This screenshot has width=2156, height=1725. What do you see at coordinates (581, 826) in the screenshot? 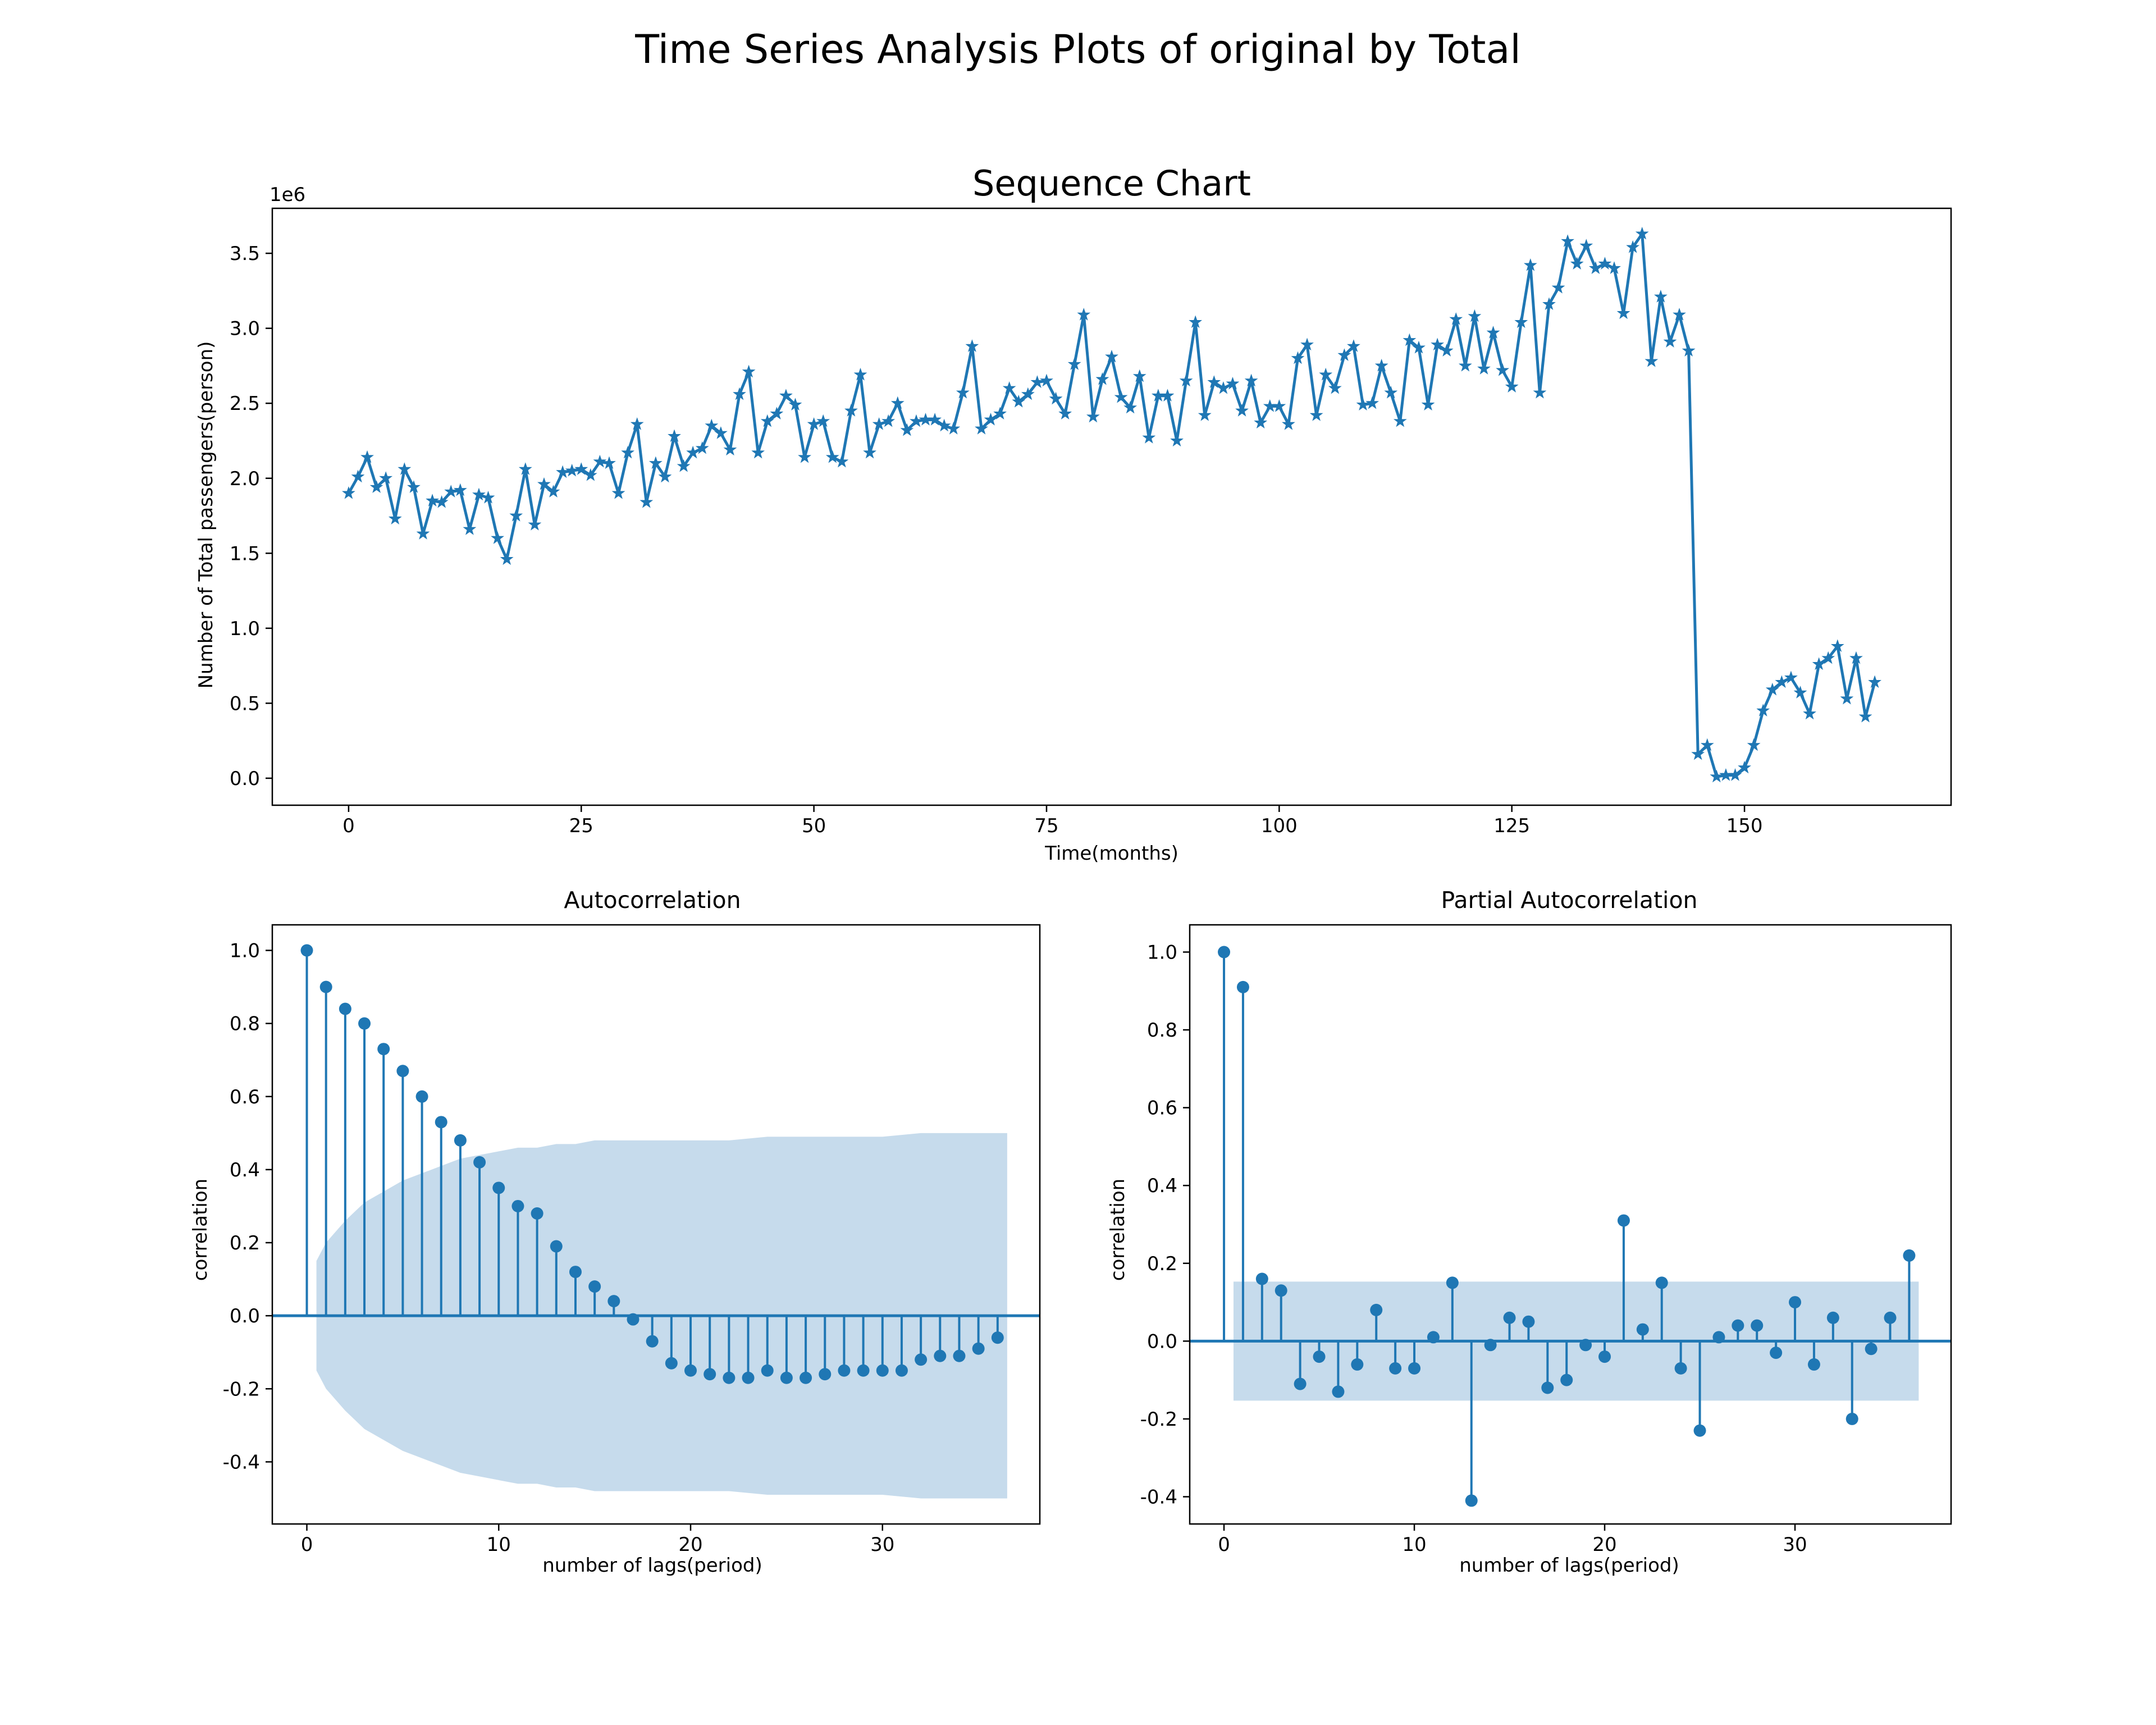
I see `sequence-chart-xtick-label: 25` at bounding box center [581, 826].